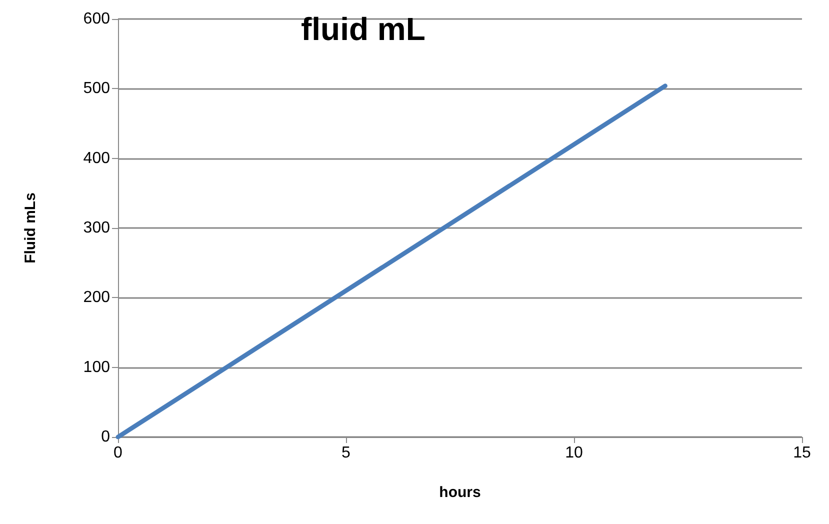 The height and width of the screenshot is (524, 829). I want to click on y-tick-label: 100, so click(96, 367).